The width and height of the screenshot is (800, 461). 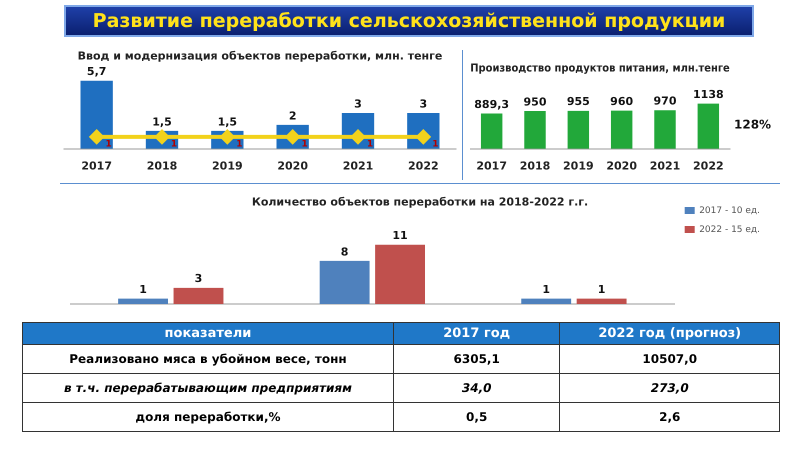 What do you see at coordinates (96, 71) in the screenshot?
I see `data-label: 5,7` at bounding box center [96, 71].